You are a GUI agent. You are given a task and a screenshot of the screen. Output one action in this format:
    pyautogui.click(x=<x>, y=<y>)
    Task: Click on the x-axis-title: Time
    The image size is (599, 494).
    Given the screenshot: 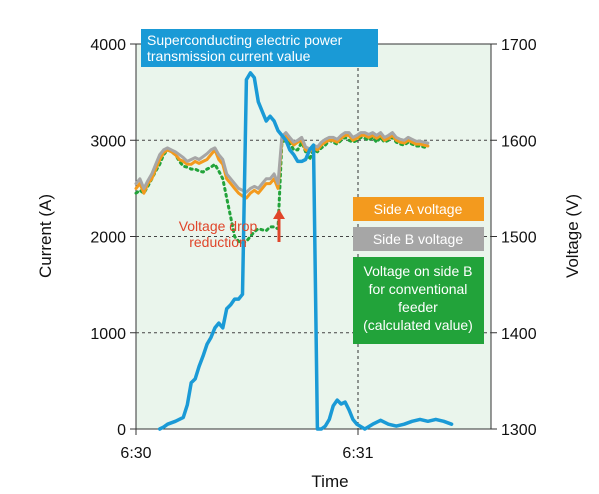 What is the action you would take?
    pyautogui.click(x=329, y=481)
    